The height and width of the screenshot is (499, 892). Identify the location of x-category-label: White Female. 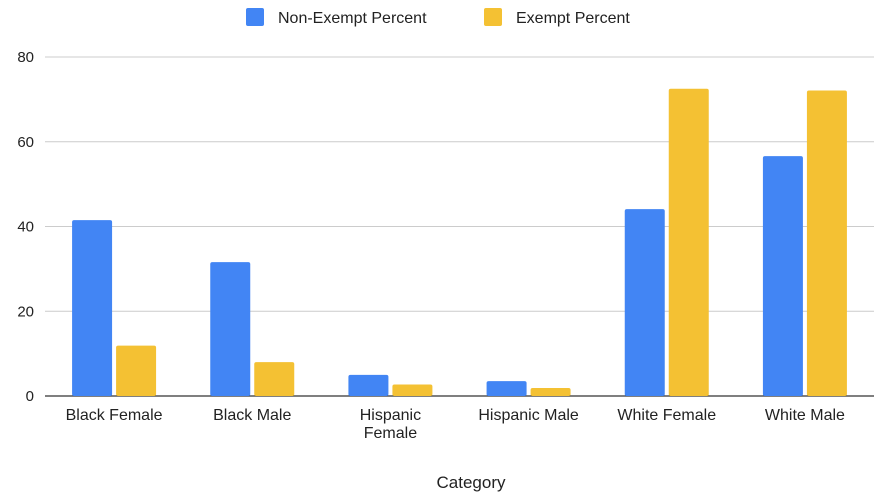
(666, 415).